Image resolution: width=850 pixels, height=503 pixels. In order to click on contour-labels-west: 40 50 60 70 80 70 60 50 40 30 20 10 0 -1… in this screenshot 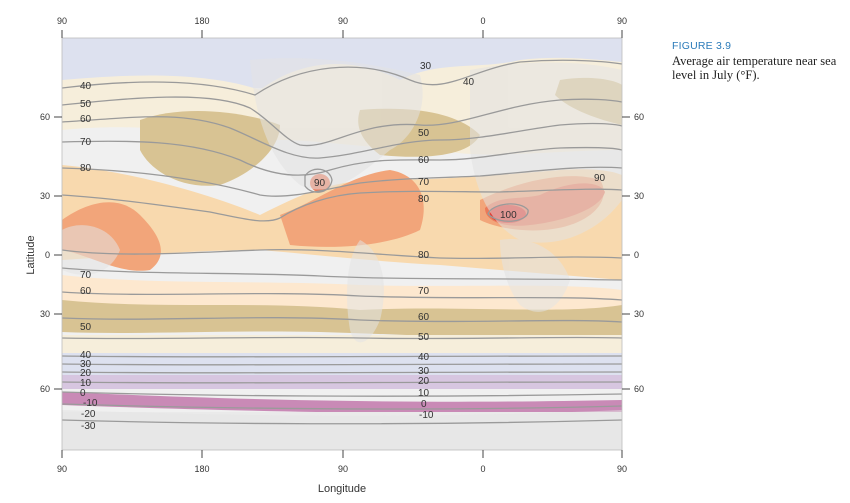, I will do `click(89, 256)`.